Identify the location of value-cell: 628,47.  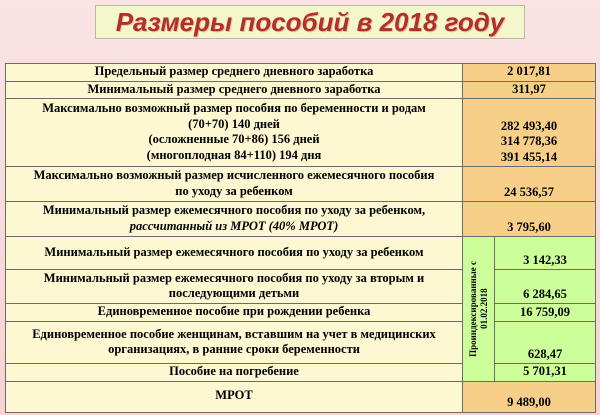
(545, 342).